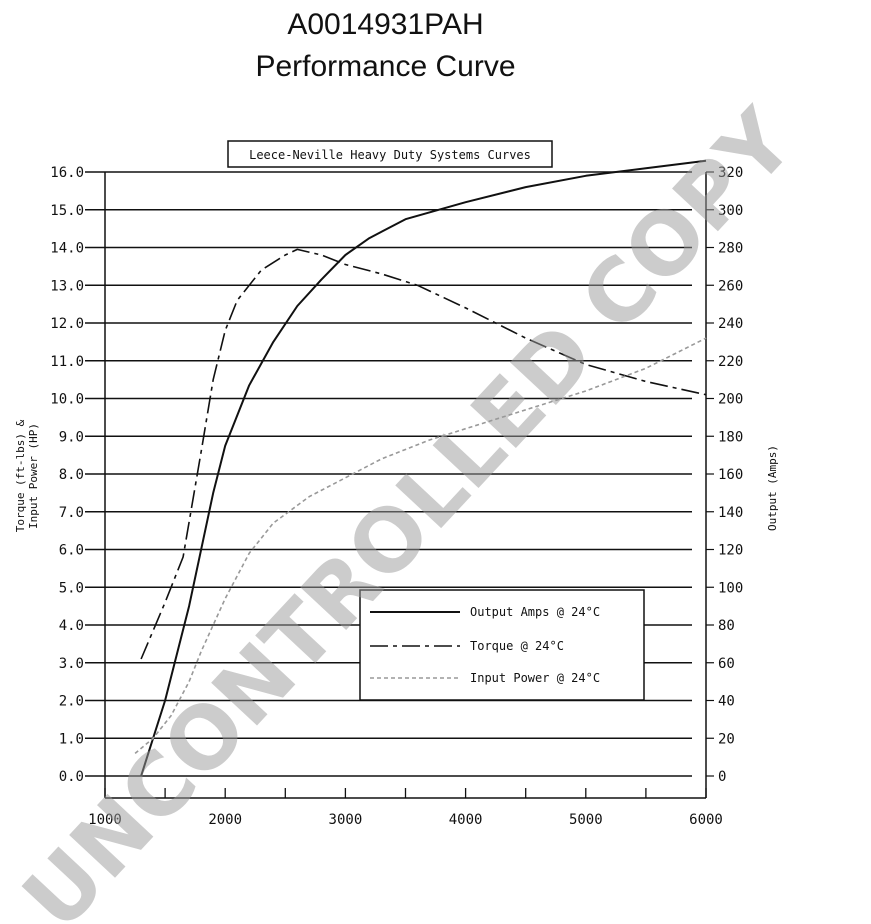  Describe the element at coordinates (20, 475) in the screenshot. I see `y-left-axis-title-line1: Torque (ft-lbs) &` at that location.